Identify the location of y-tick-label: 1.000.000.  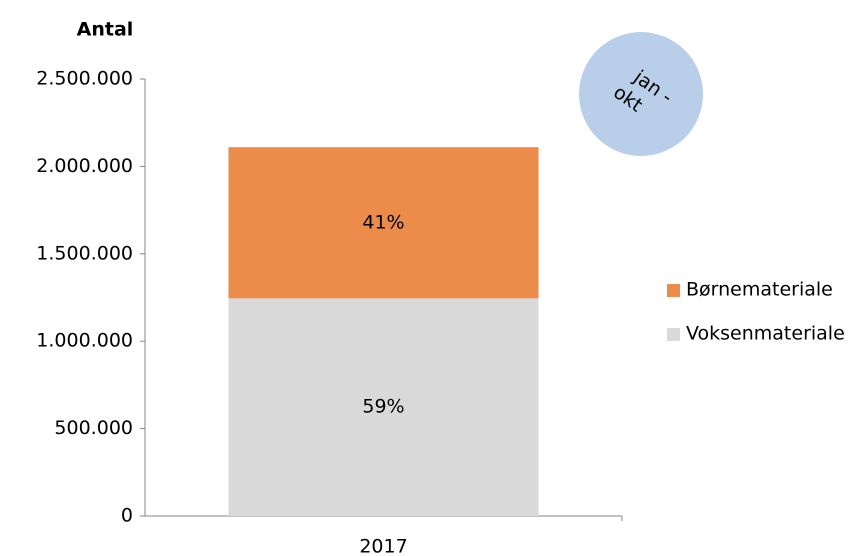
(84, 341).